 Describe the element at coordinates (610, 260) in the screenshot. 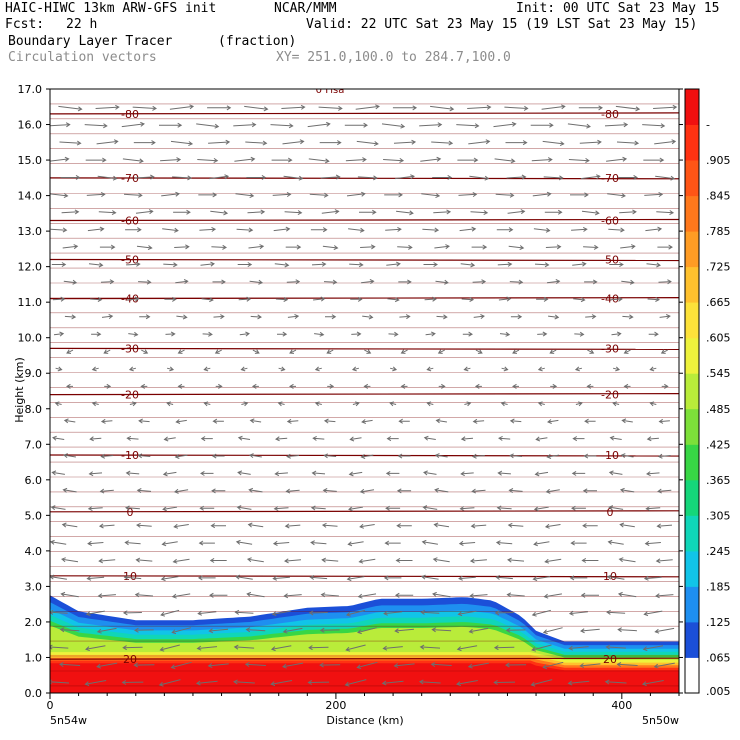

I see `contour-label: -50` at that location.